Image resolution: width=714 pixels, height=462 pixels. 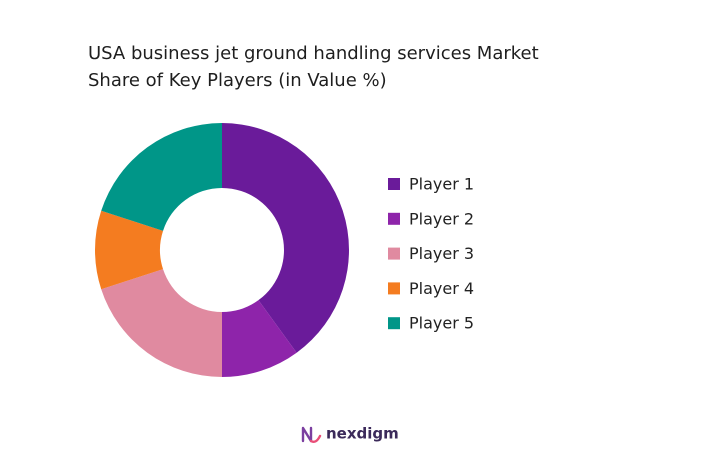 What do you see at coordinates (441, 184) in the screenshot?
I see `legend-label: Player 1` at bounding box center [441, 184].